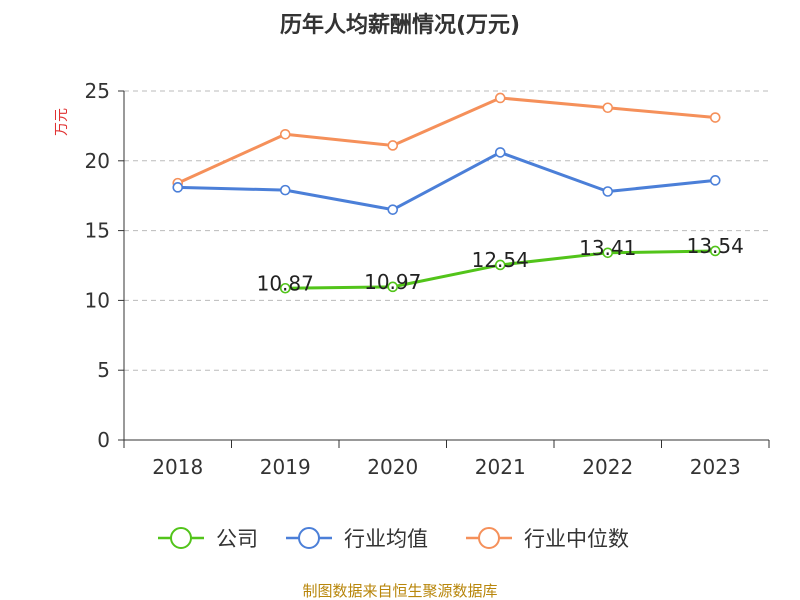  I want to click on data-label: 12.54, so click(500, 260).